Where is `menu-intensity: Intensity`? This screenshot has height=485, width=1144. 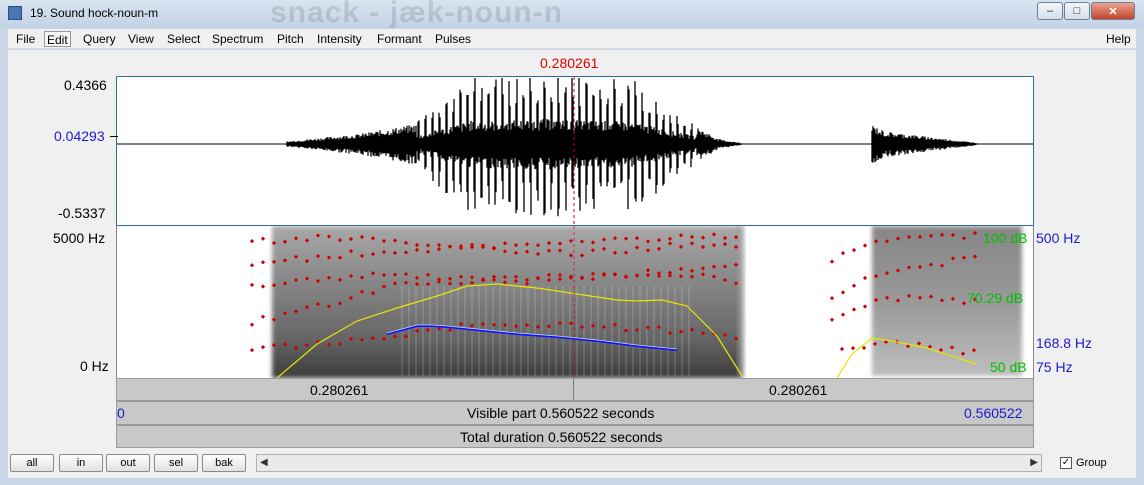 menu-intensity: Intensity is located at coordinates (339, 39).